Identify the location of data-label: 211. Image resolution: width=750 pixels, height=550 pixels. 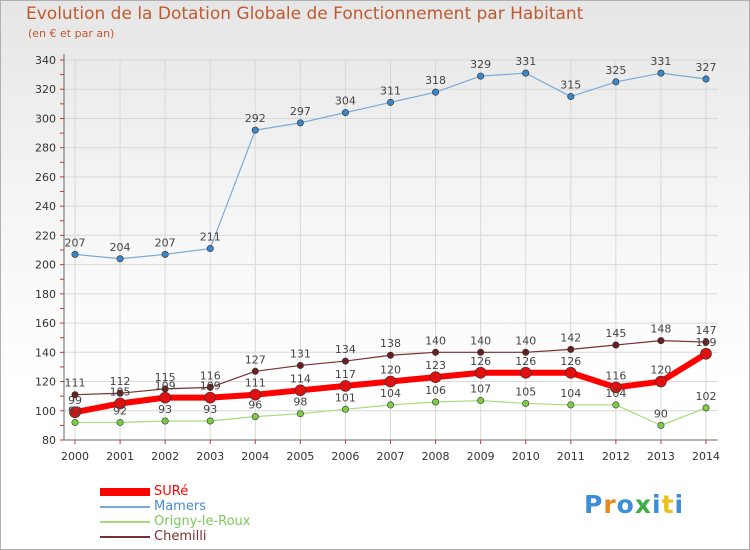
(210, 237).